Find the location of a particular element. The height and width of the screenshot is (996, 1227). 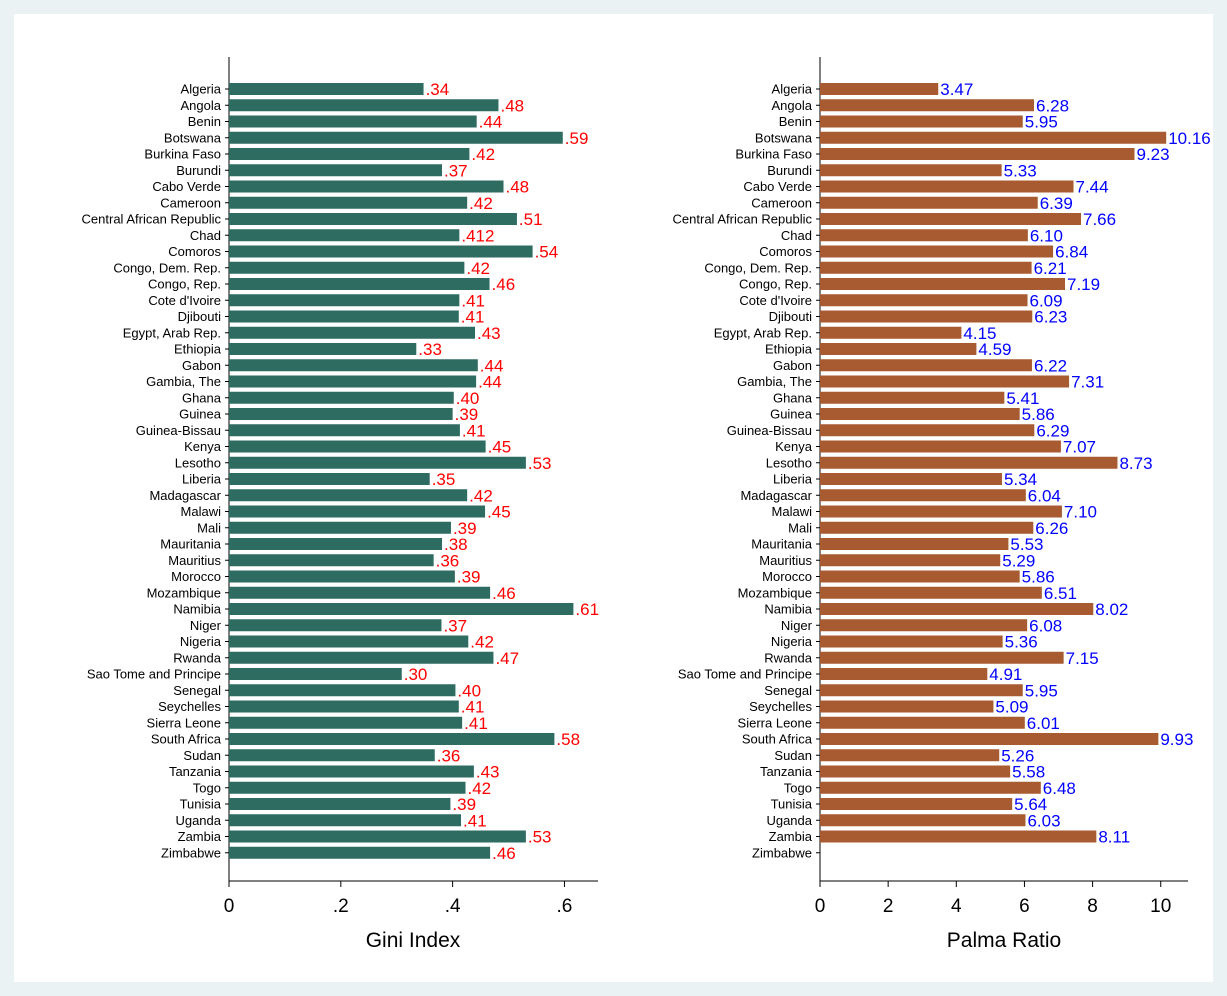

gini-value-label: .47 is located at coordinates (507, 658).